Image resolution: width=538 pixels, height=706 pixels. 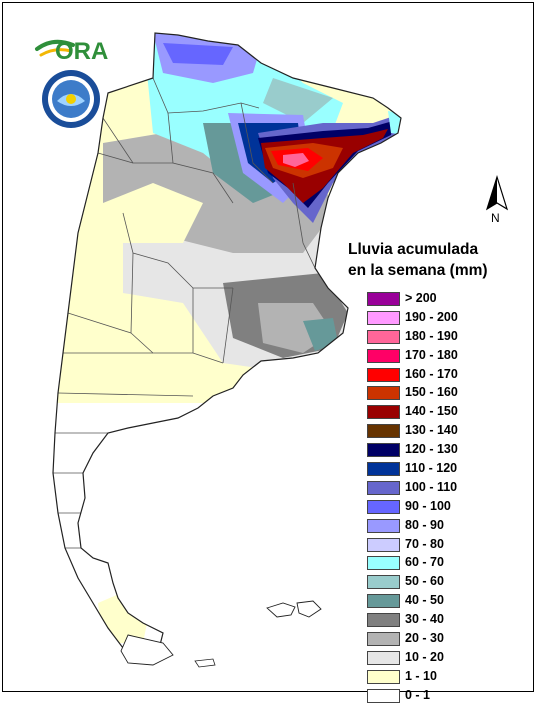 I want to click on legend-label: 20 - 30, so click(x=424, y=638).